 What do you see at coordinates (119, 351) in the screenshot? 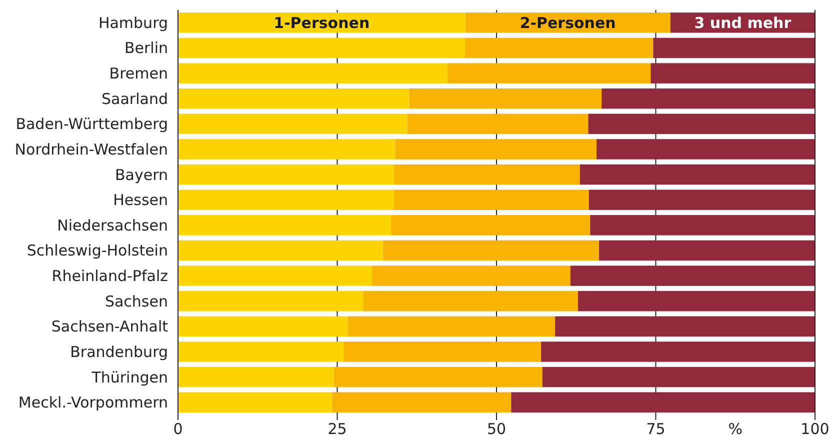
I see `y-tick-label: Brandenburg` at bounding box center [119, 351].